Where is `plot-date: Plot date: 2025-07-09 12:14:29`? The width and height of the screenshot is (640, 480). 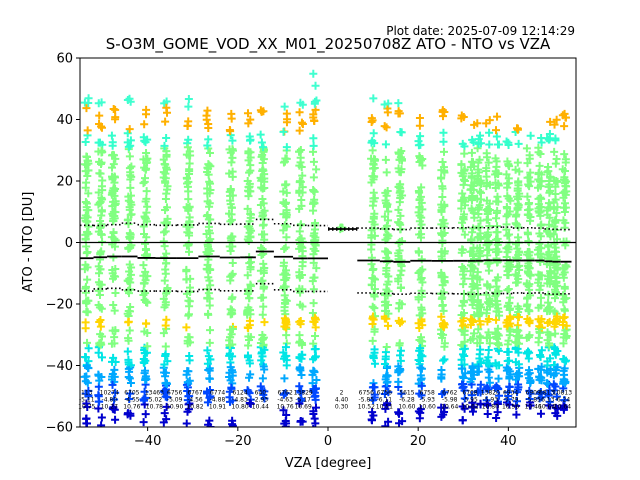 plot-date: Plot date: 2025-07-09 12:14:29 is located at coordinates (480, 31).